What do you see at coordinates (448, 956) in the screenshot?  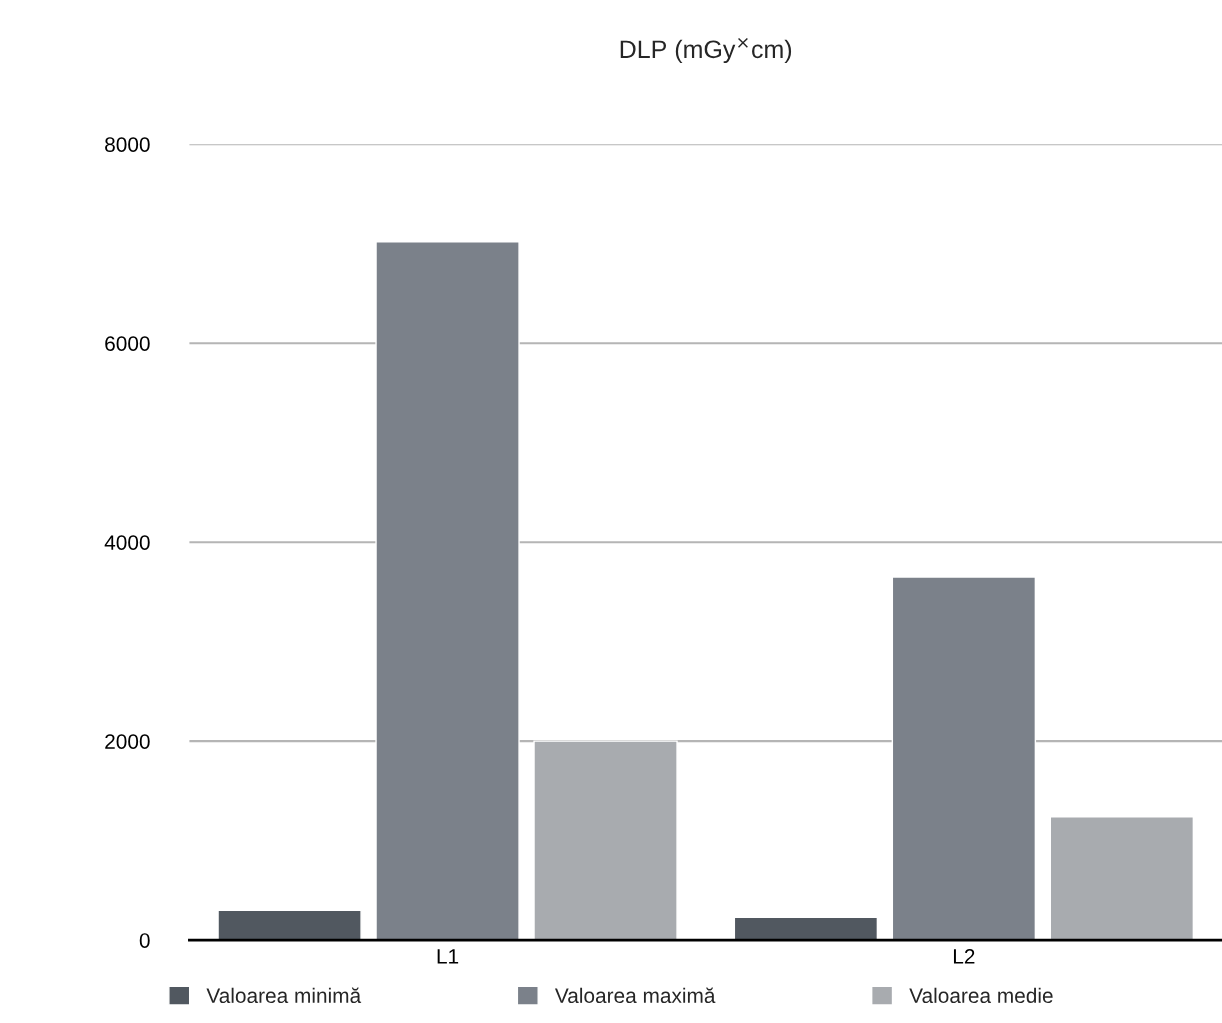 I see `x-tick-label: L1` at bounding box center [448, 956].